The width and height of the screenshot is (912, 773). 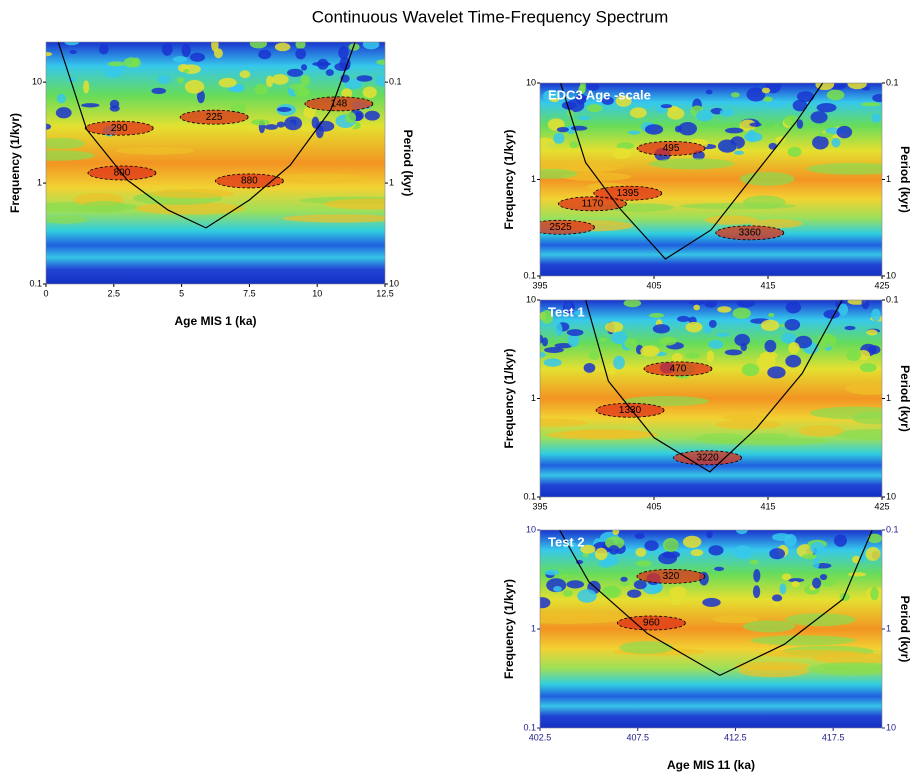 I want to click on spectrum, so click(x=711, y=629).